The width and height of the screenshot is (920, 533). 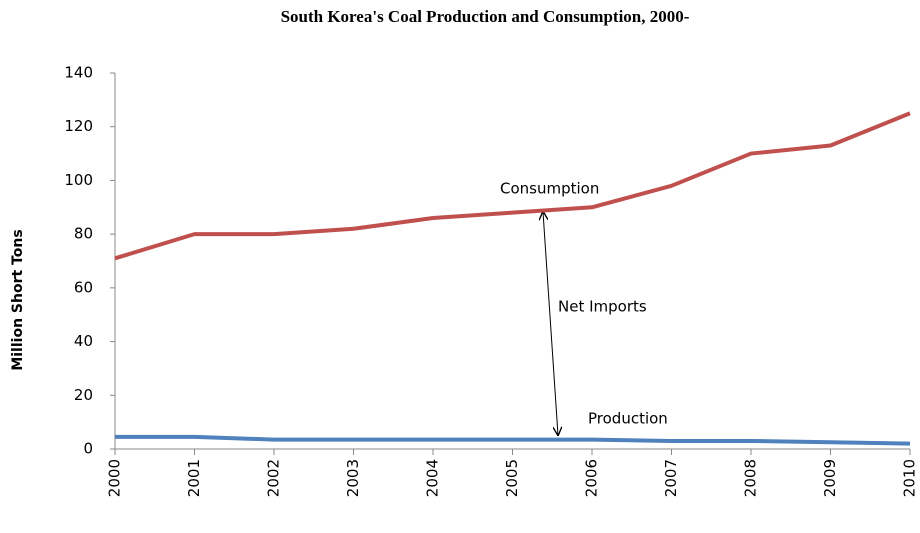 What do you see at coordinates (83, 287) in the screenshot?
I see `y-tick-label: 60` at bounding box center [83, 287].